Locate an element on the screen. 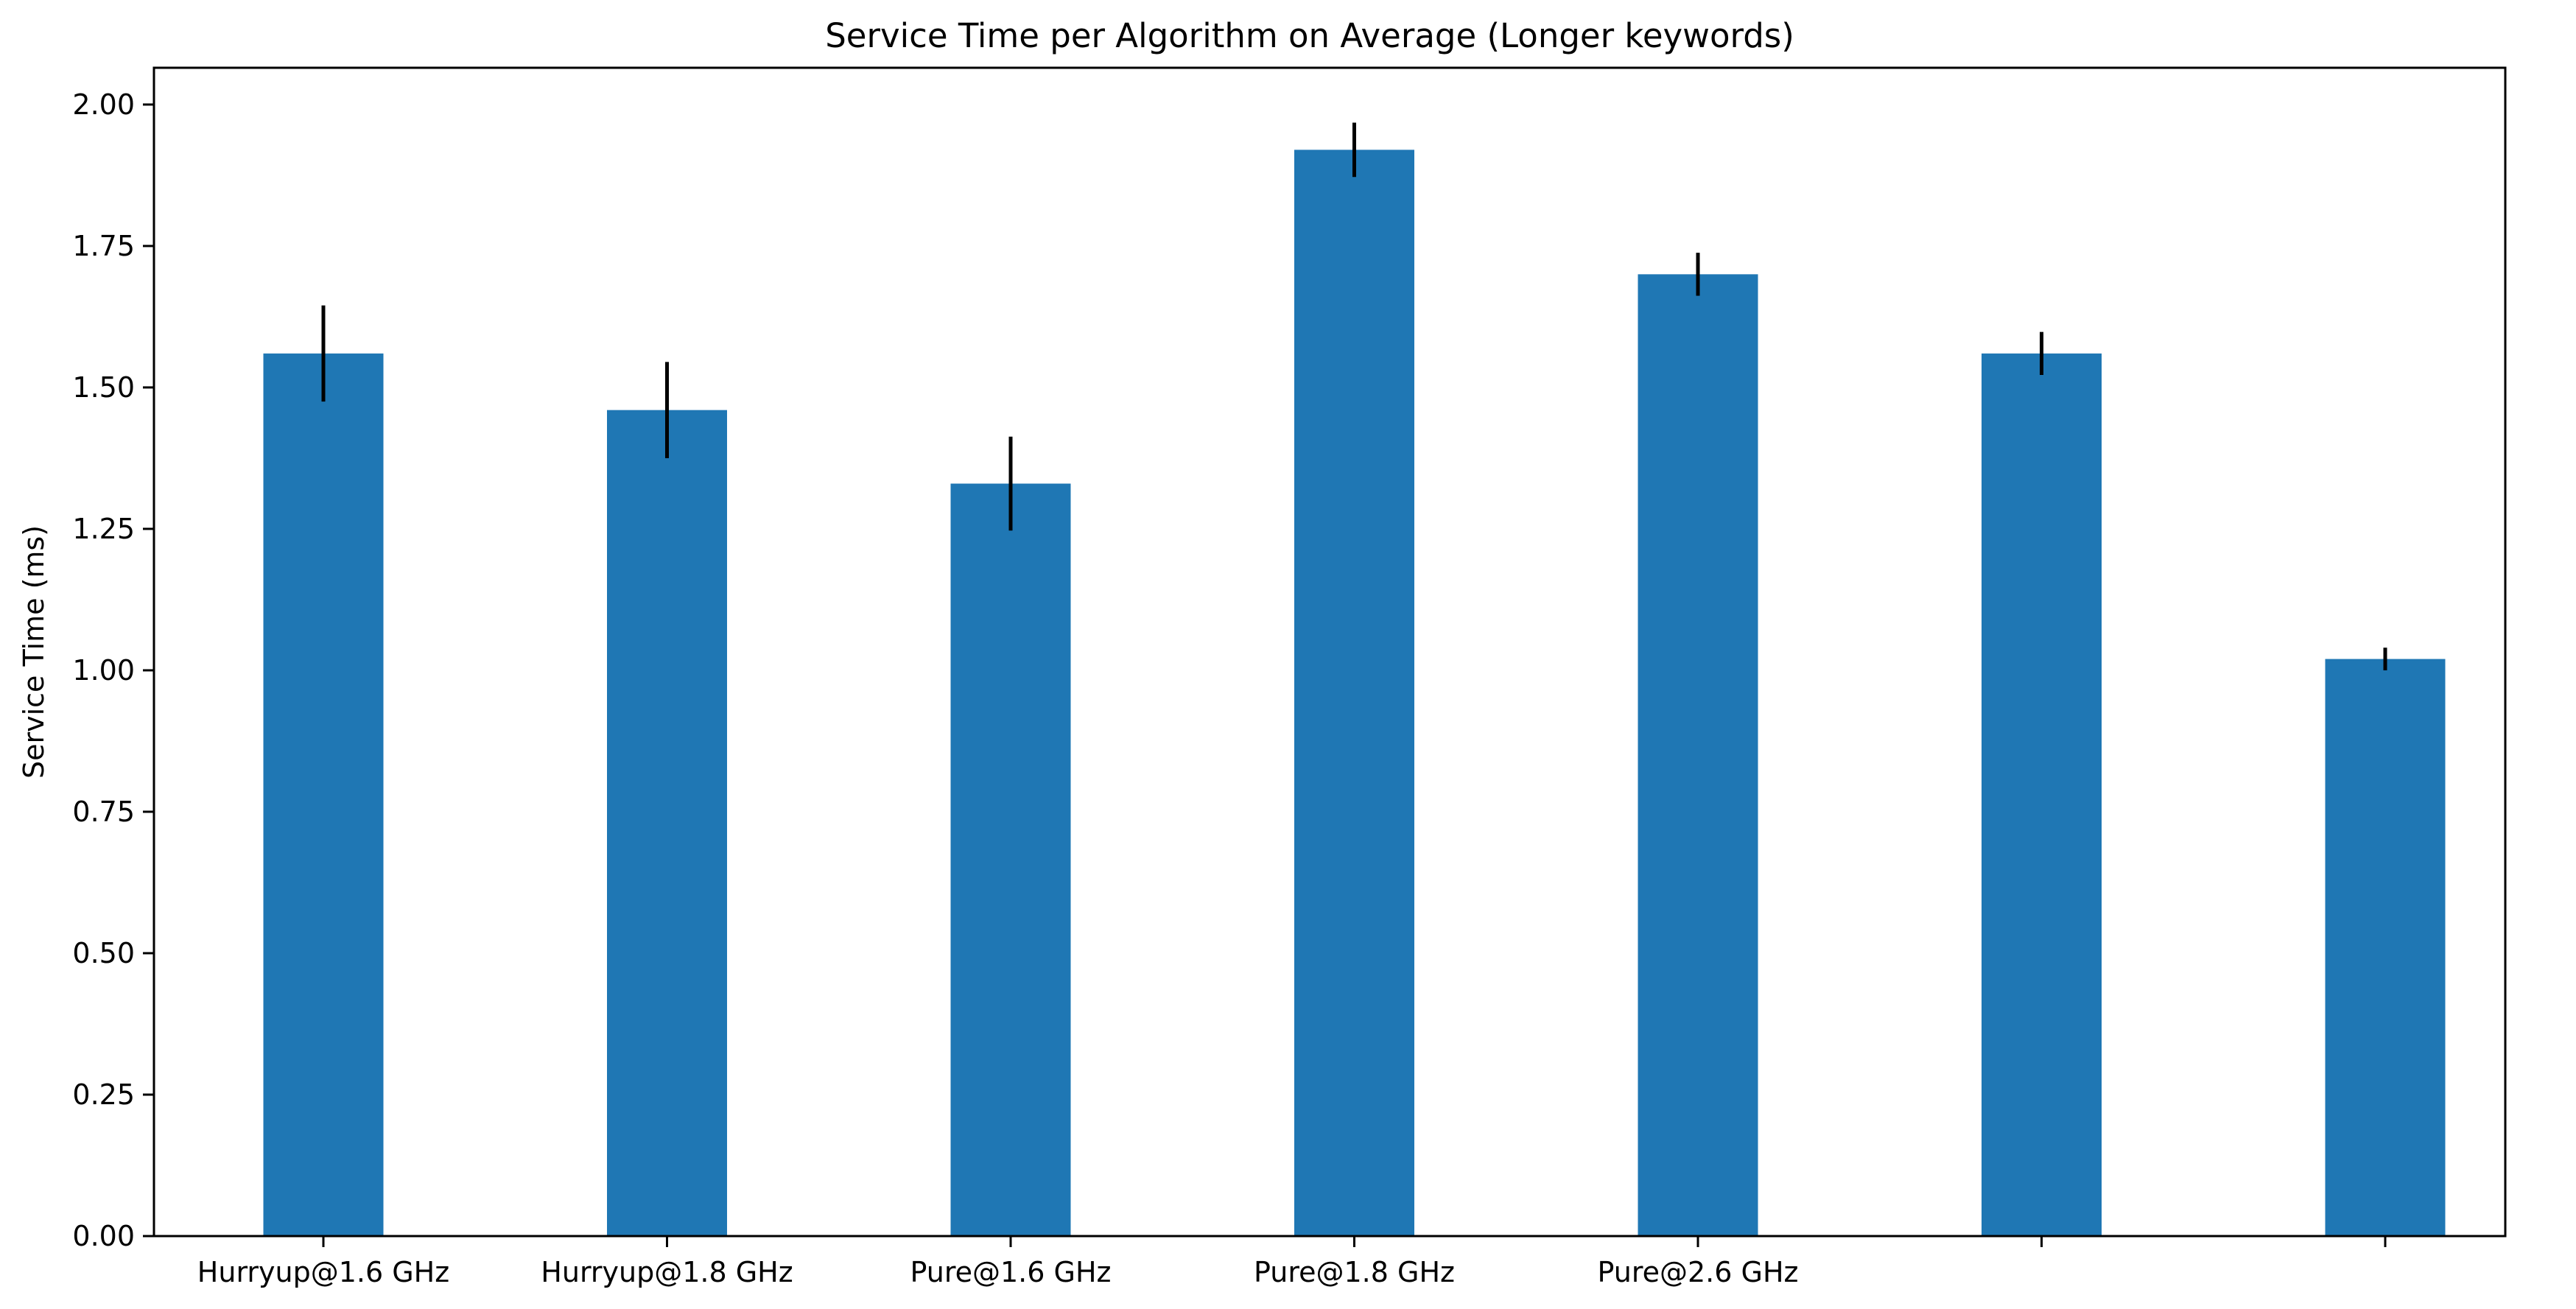  y-tick-label: 1.50 is located at coordinates (103, 387).